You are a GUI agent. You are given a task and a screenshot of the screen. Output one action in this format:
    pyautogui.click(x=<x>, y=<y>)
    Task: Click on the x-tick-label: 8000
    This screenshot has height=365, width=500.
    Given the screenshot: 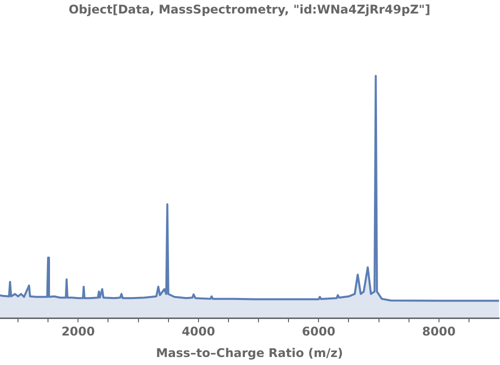 What is the action you would take?
    pyautogui.click(x=439, y=331)
    